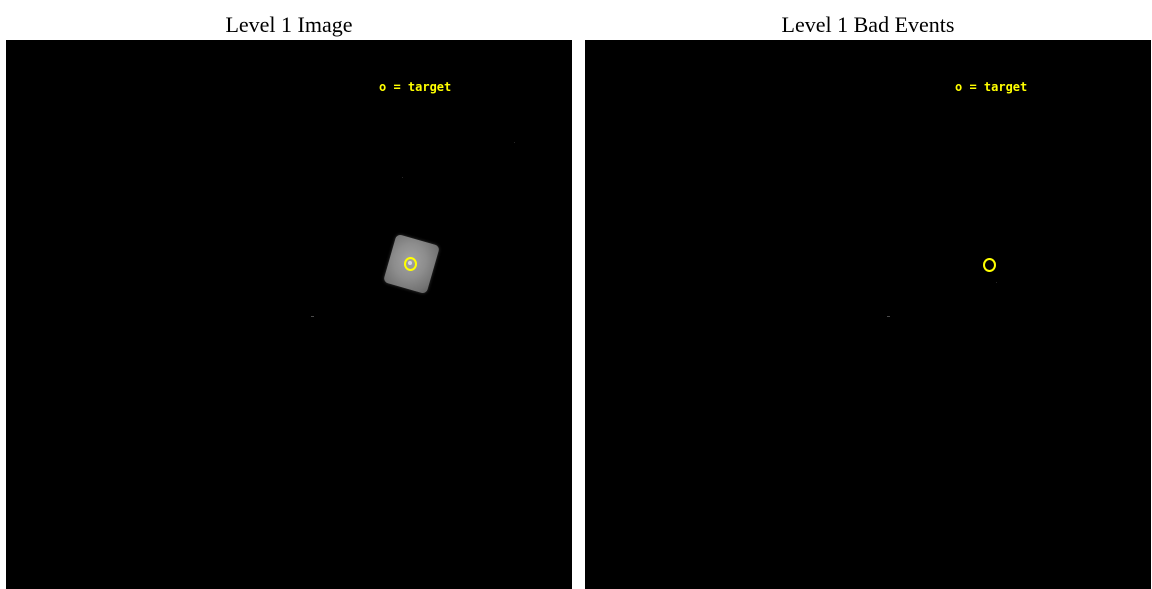 This screenshot has width=1152, height=589. What do you see at coordinates (868, 24) in the screenshot?
I see `panel-title-level1-bad-events: Level 1 Bad Events` at bounding box center [868, 24].